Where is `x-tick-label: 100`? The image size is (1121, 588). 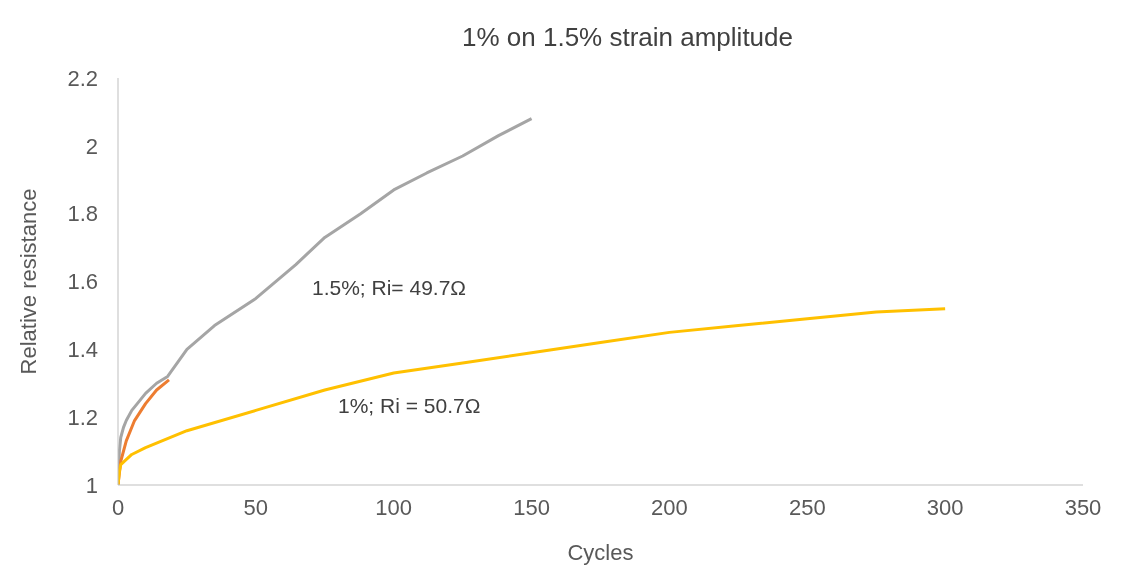
x-tick-label: 100 is located at coordinates (394, 507).